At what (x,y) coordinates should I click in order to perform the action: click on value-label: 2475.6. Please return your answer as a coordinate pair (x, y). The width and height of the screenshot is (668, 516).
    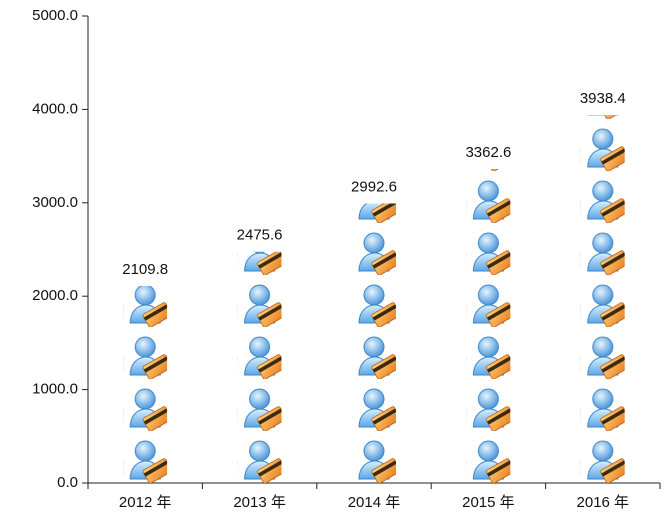
    Looking at the image, I should click on (260, 235).